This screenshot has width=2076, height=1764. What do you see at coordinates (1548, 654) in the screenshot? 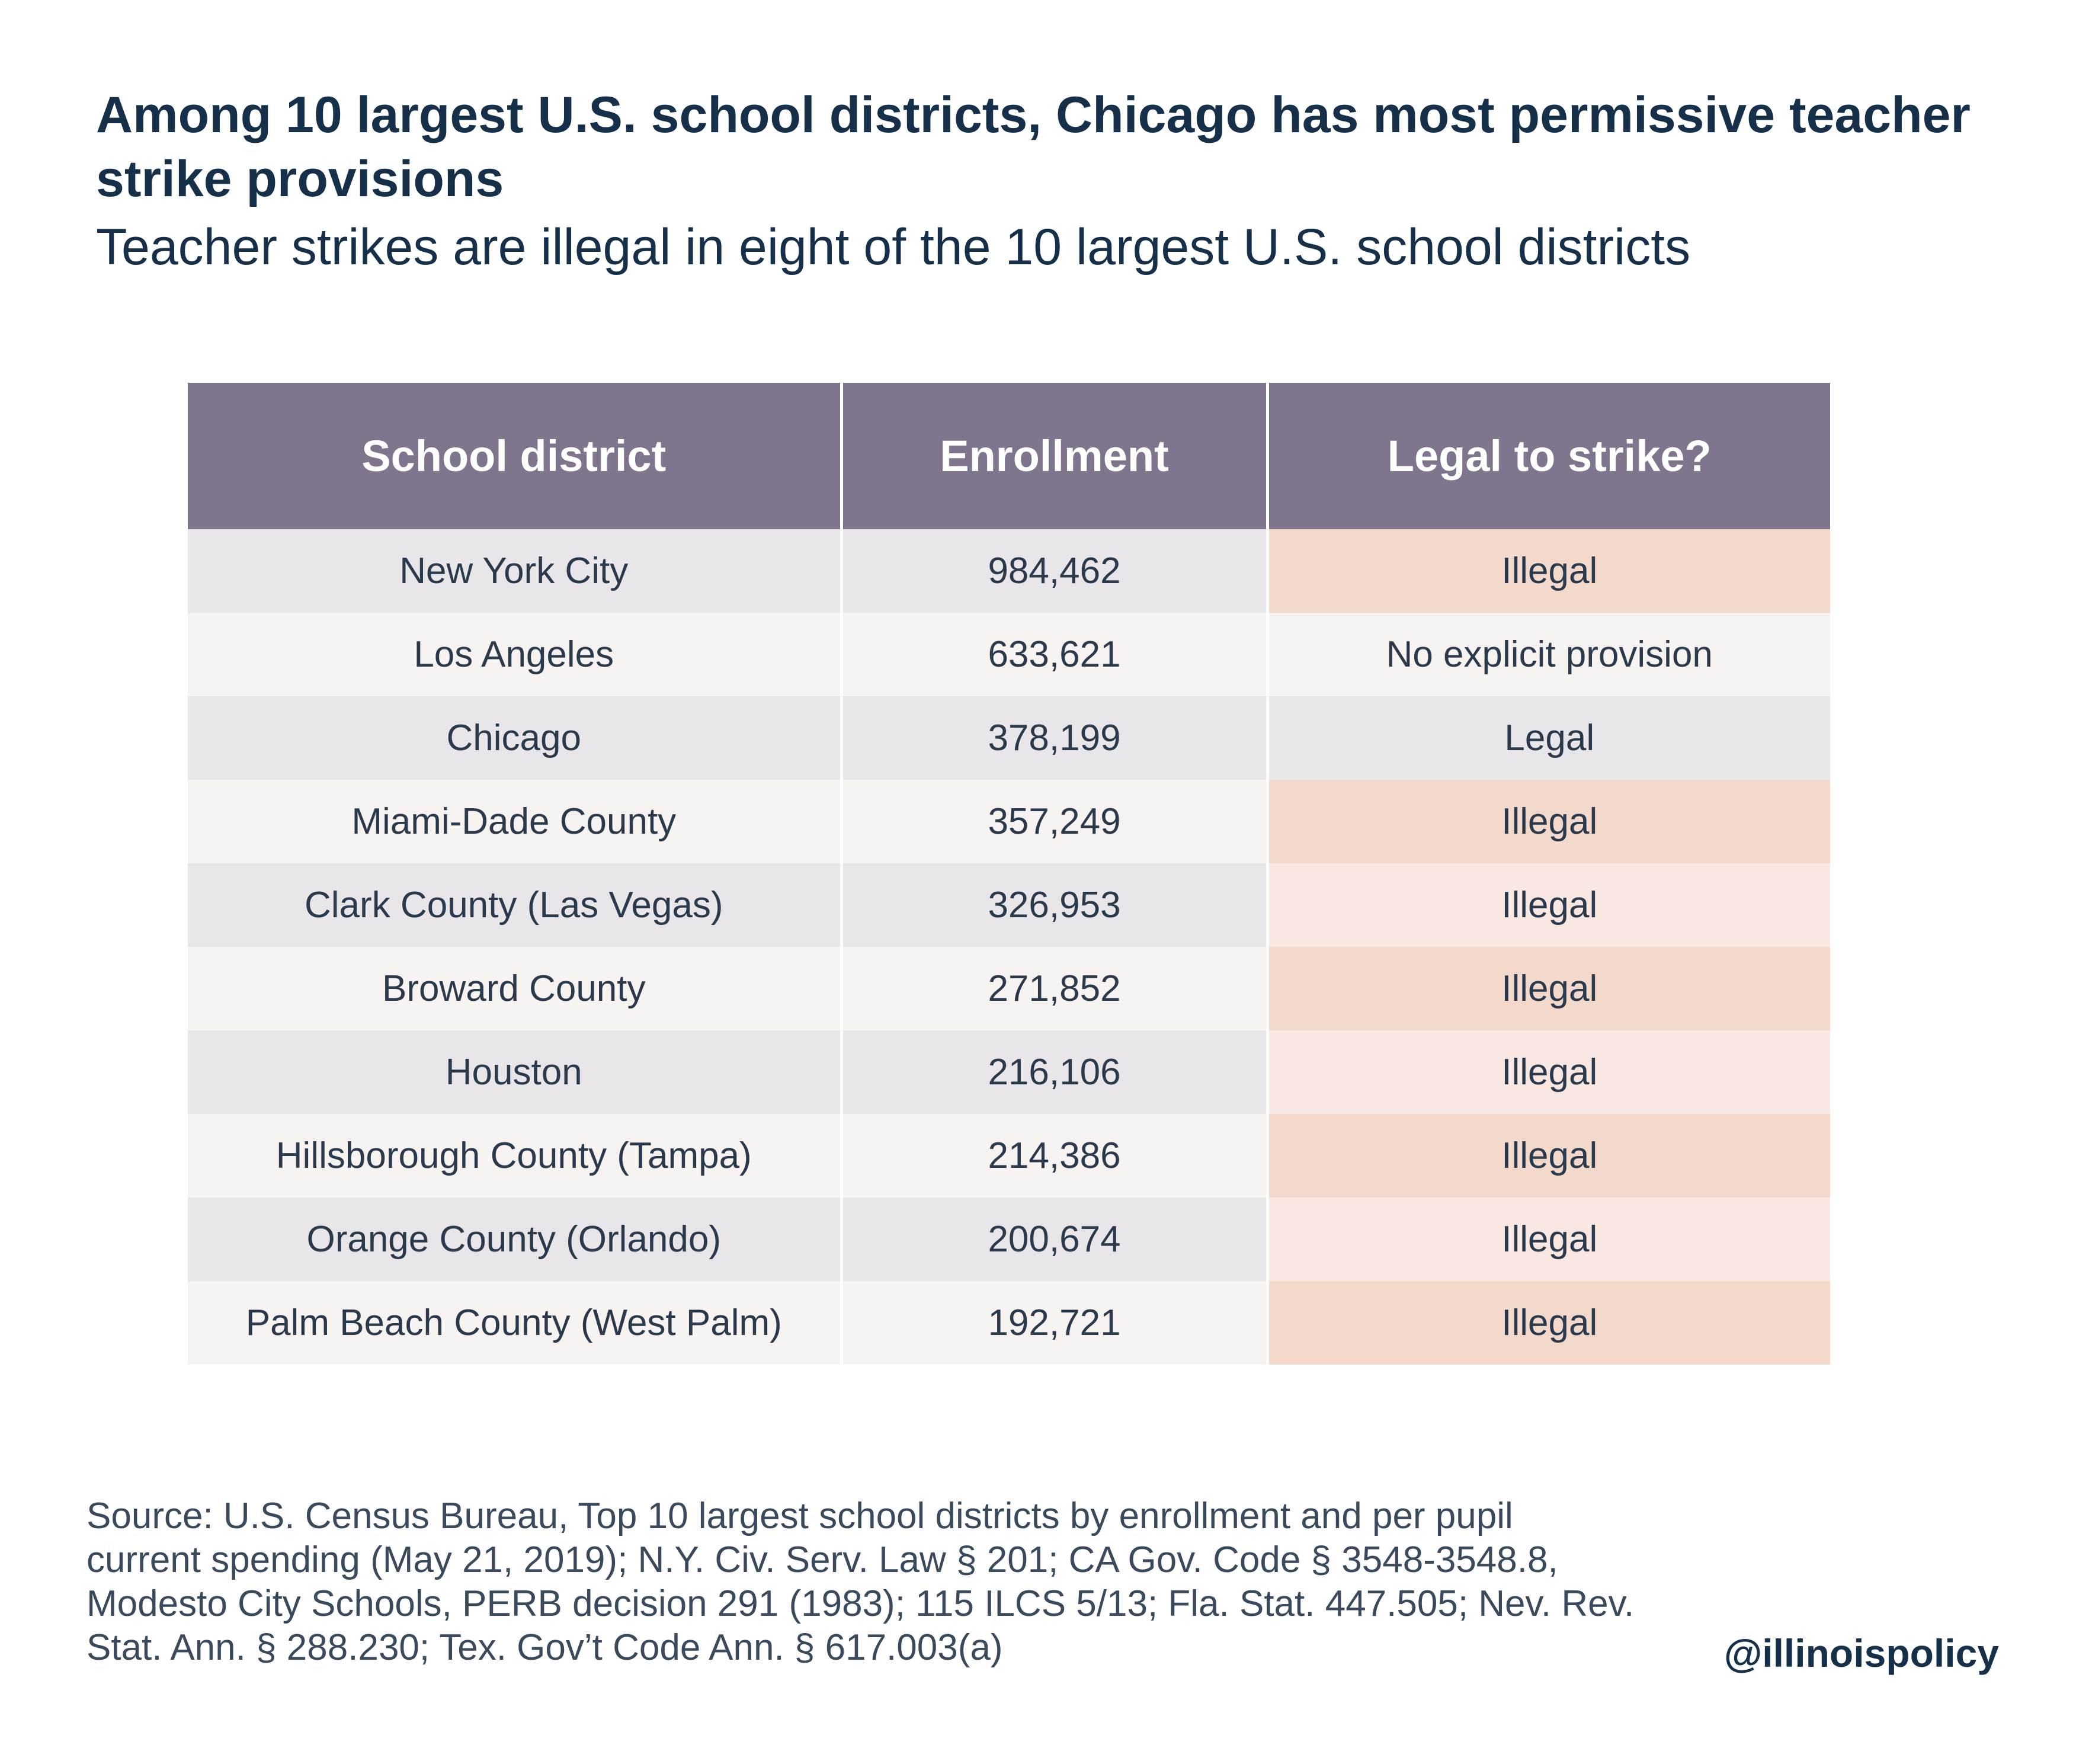
I see `strike-status-cell: No explicit provision` at bounding box center [1548, 654].